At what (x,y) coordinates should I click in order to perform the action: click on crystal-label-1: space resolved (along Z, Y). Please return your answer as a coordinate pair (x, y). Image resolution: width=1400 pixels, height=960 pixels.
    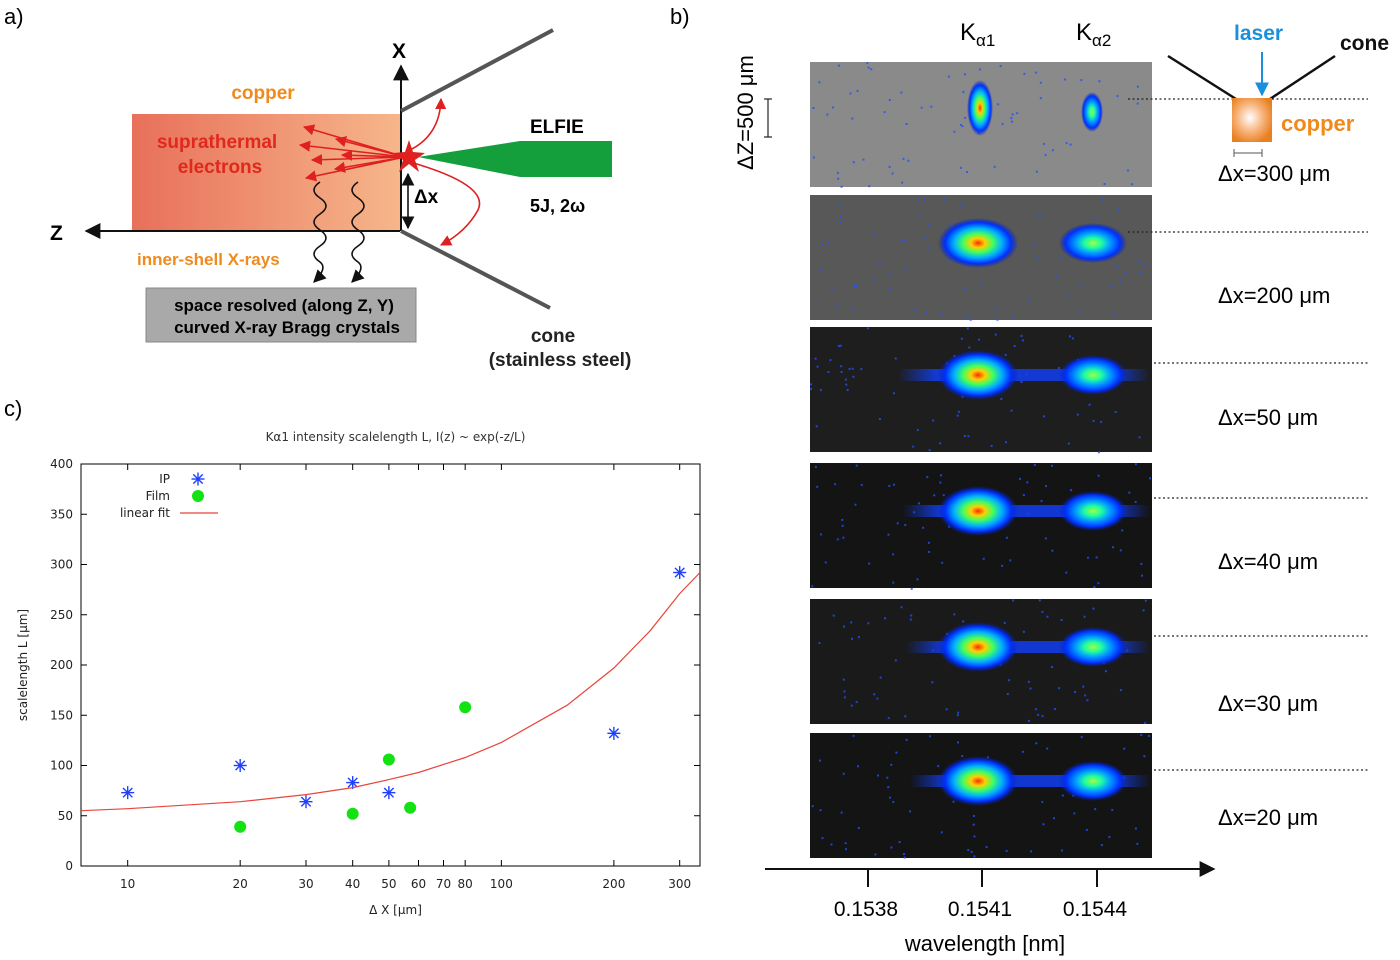
    Looking at the image, I should click on (284, 305).